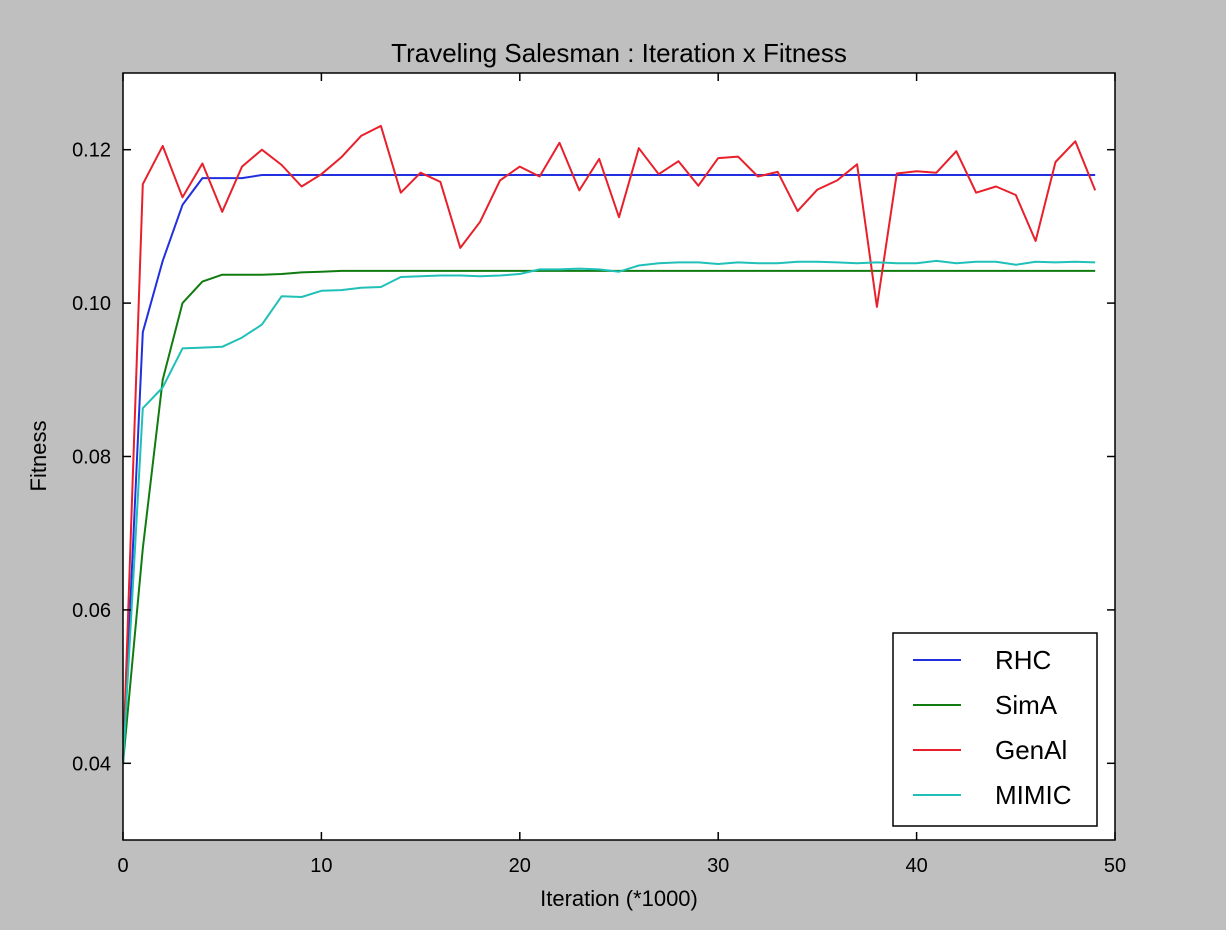 The height and width of the screenshot is (930, 1226). What do you see at coordinates (38, 456) in the screenshot?
I see `y-axis-title: Fitness` at bounding box center [38, 456].